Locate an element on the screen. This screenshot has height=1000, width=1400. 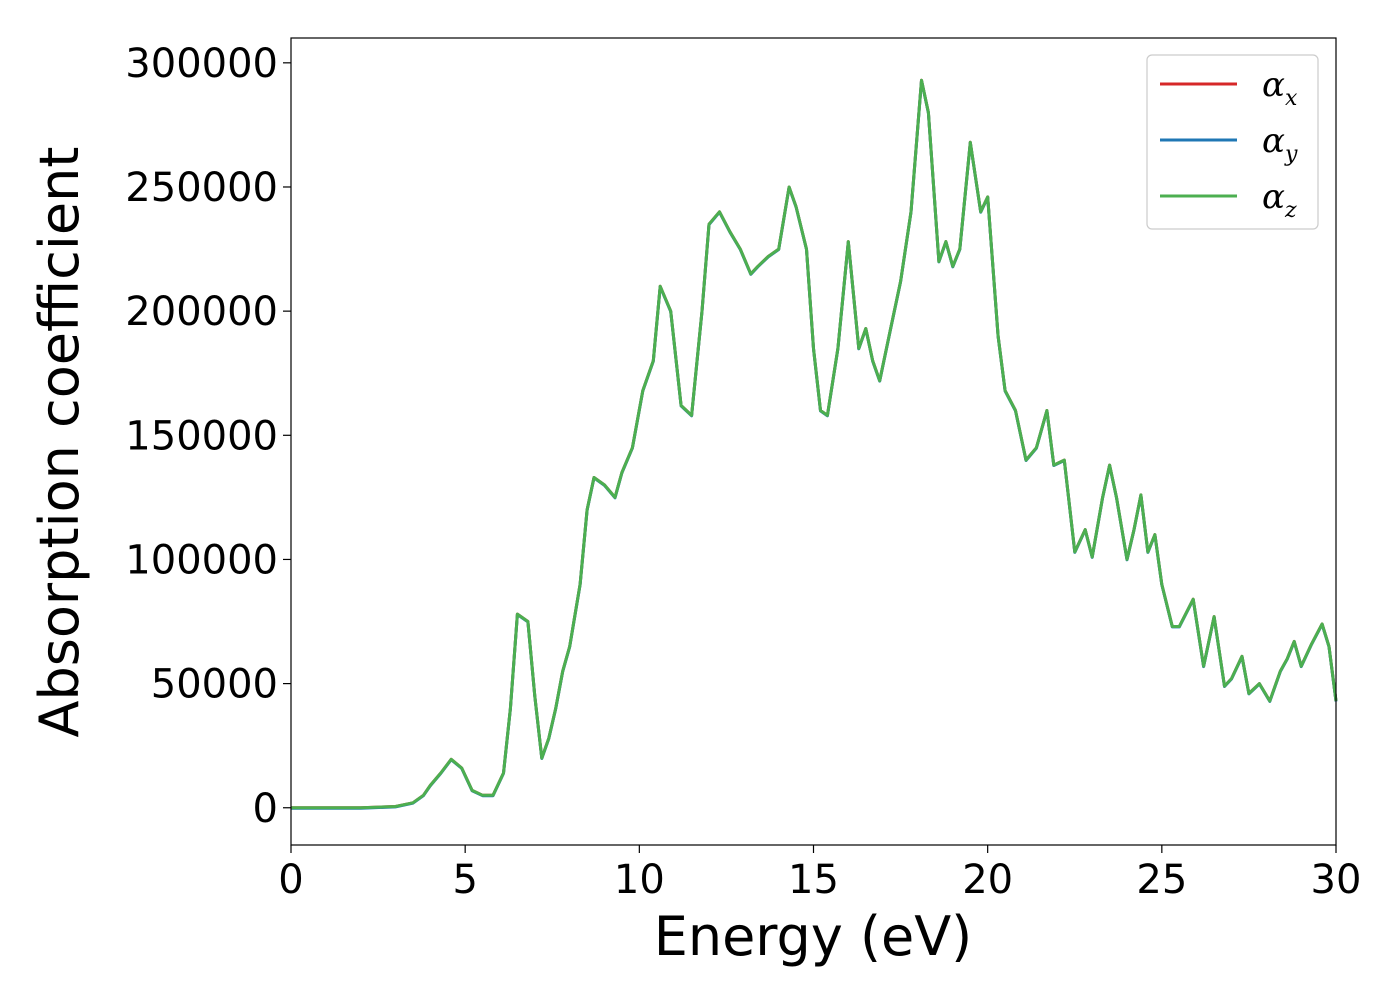
x-tick-label: 10 is located at coordinates (639, 880).